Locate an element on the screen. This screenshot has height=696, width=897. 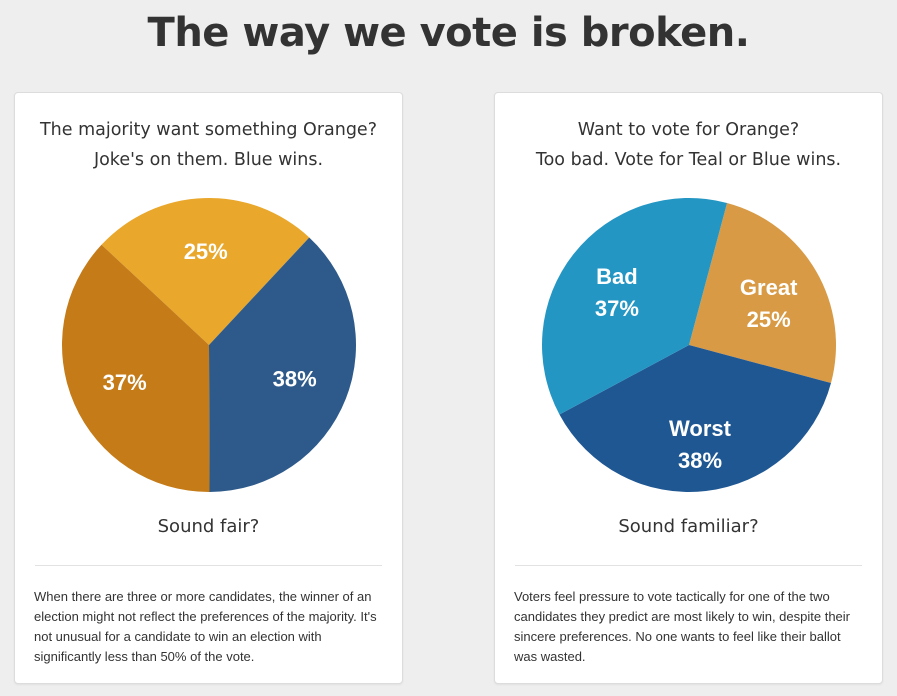
pie-slice-label: Great is located at coordinates (769, 287).